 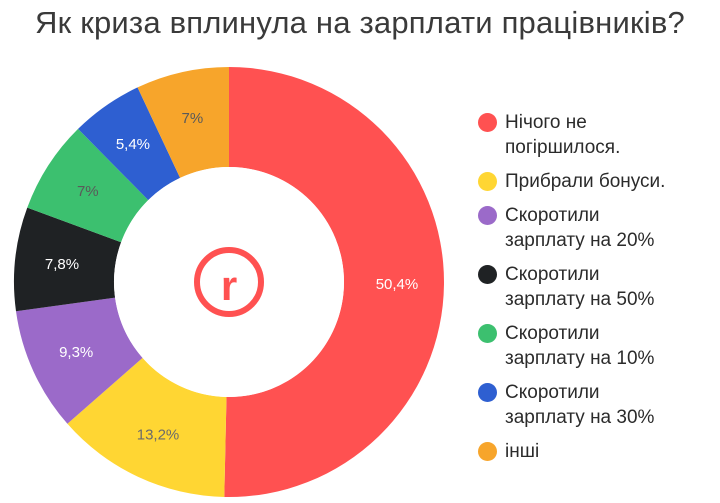 What do you see at coordinates (563, 135) in the screenshot?
I see `legend-label: Нічого не погіршилося.` at bounding box center [563, 135].